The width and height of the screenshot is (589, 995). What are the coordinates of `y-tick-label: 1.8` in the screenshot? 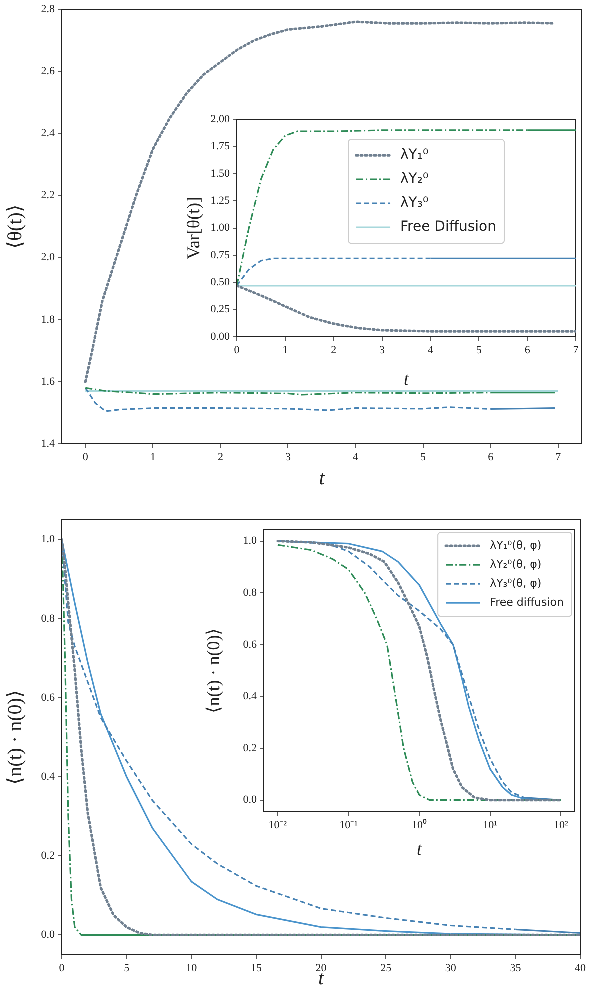 It's located at (48, 320).